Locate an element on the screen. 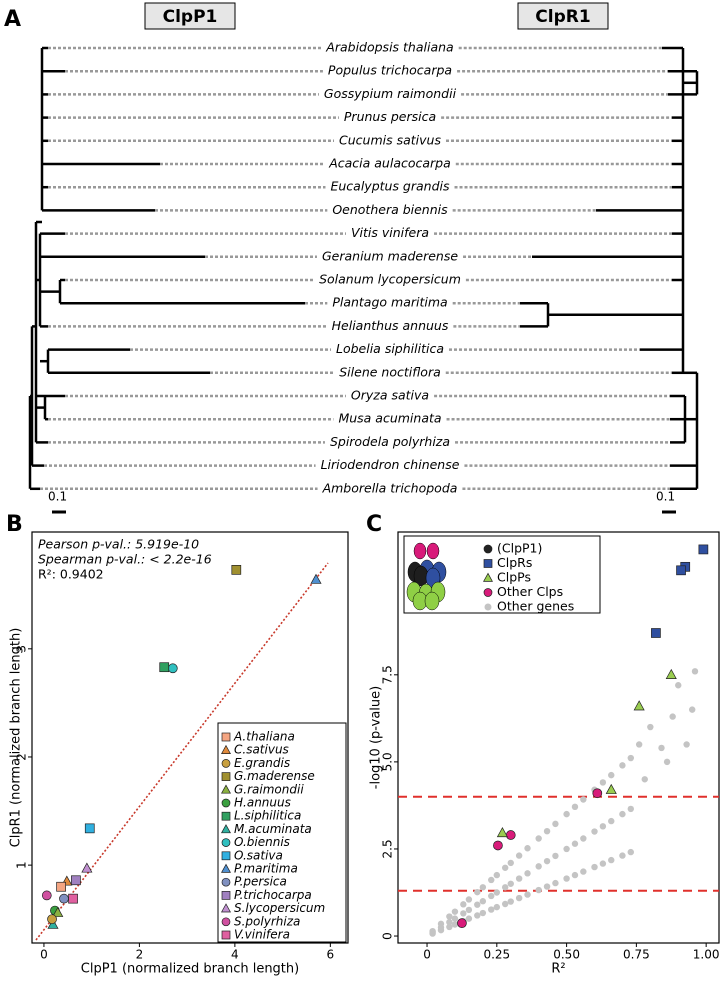  species-name: Prunus persica is located at coordinates (390, 116).